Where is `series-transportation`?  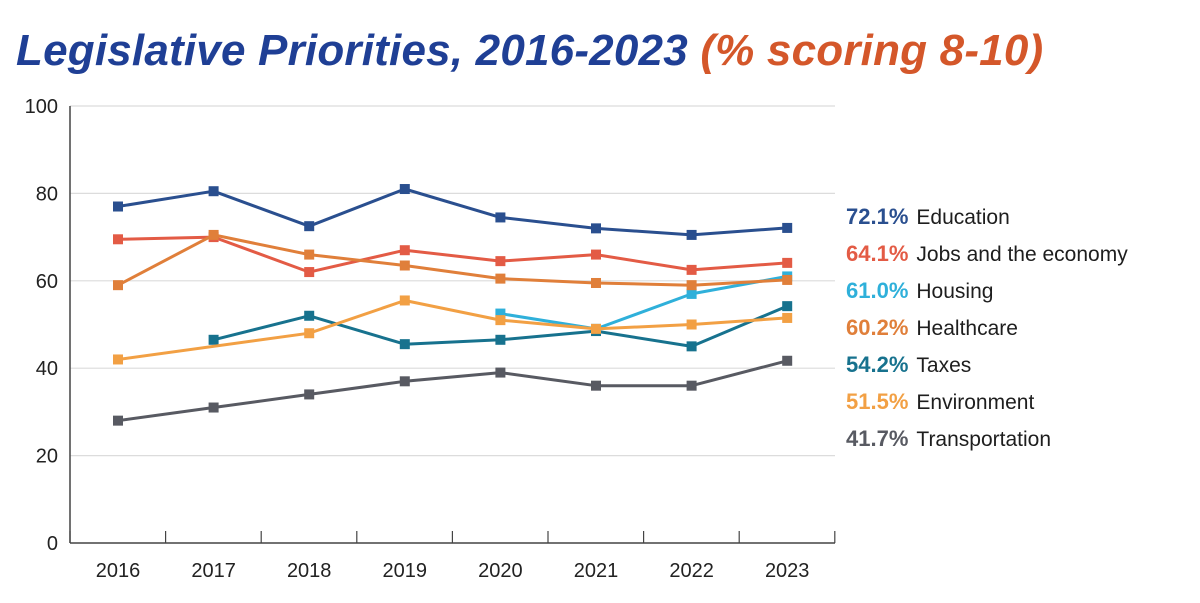
series-transportation is located at coordinates (453, 390).